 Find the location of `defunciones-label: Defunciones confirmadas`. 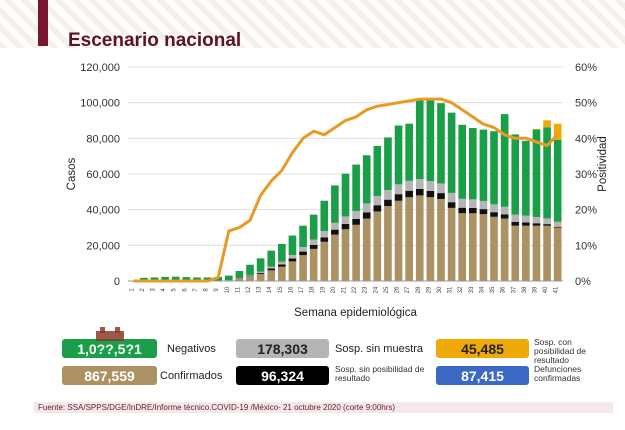

defunciones-label: Defunciones confirmadas is located at coordinates (558, 373).